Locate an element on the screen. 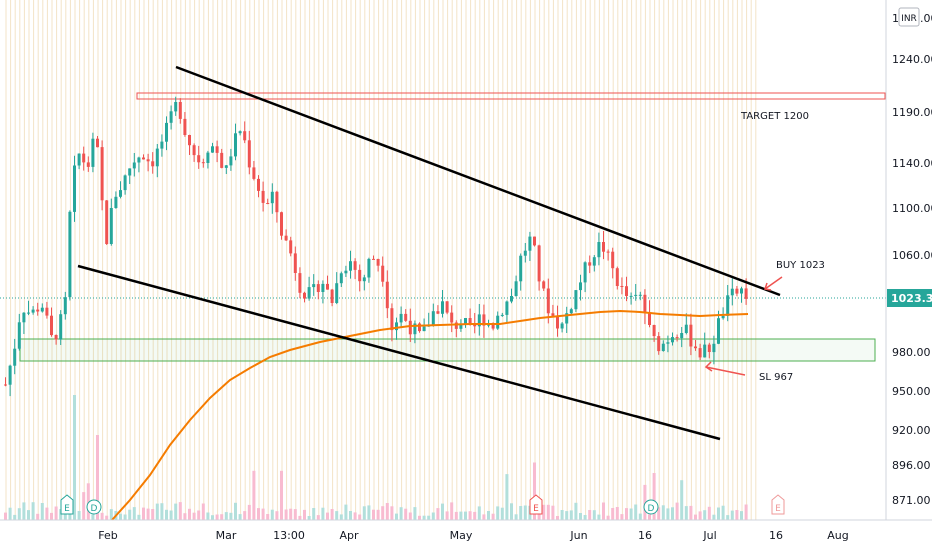 The height and width of the screenshot is (550, 932). event-marker-letter: D is located at coordinates (94, 509).